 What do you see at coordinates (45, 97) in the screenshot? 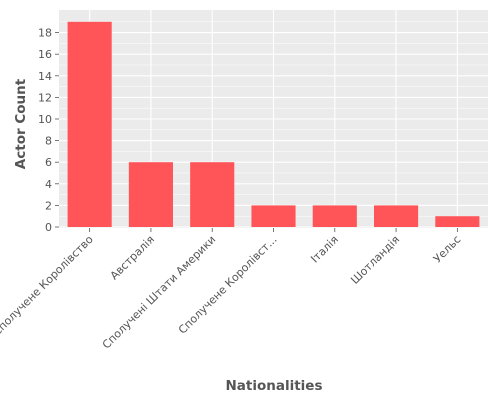
I see `y-tick-label: 12` at bounding box center [45, 97].